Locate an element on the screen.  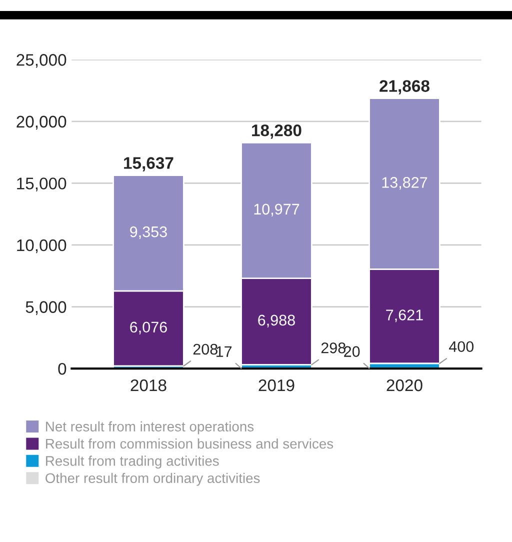
x-tick-label: 2020 is located at coordinates (404, 385).